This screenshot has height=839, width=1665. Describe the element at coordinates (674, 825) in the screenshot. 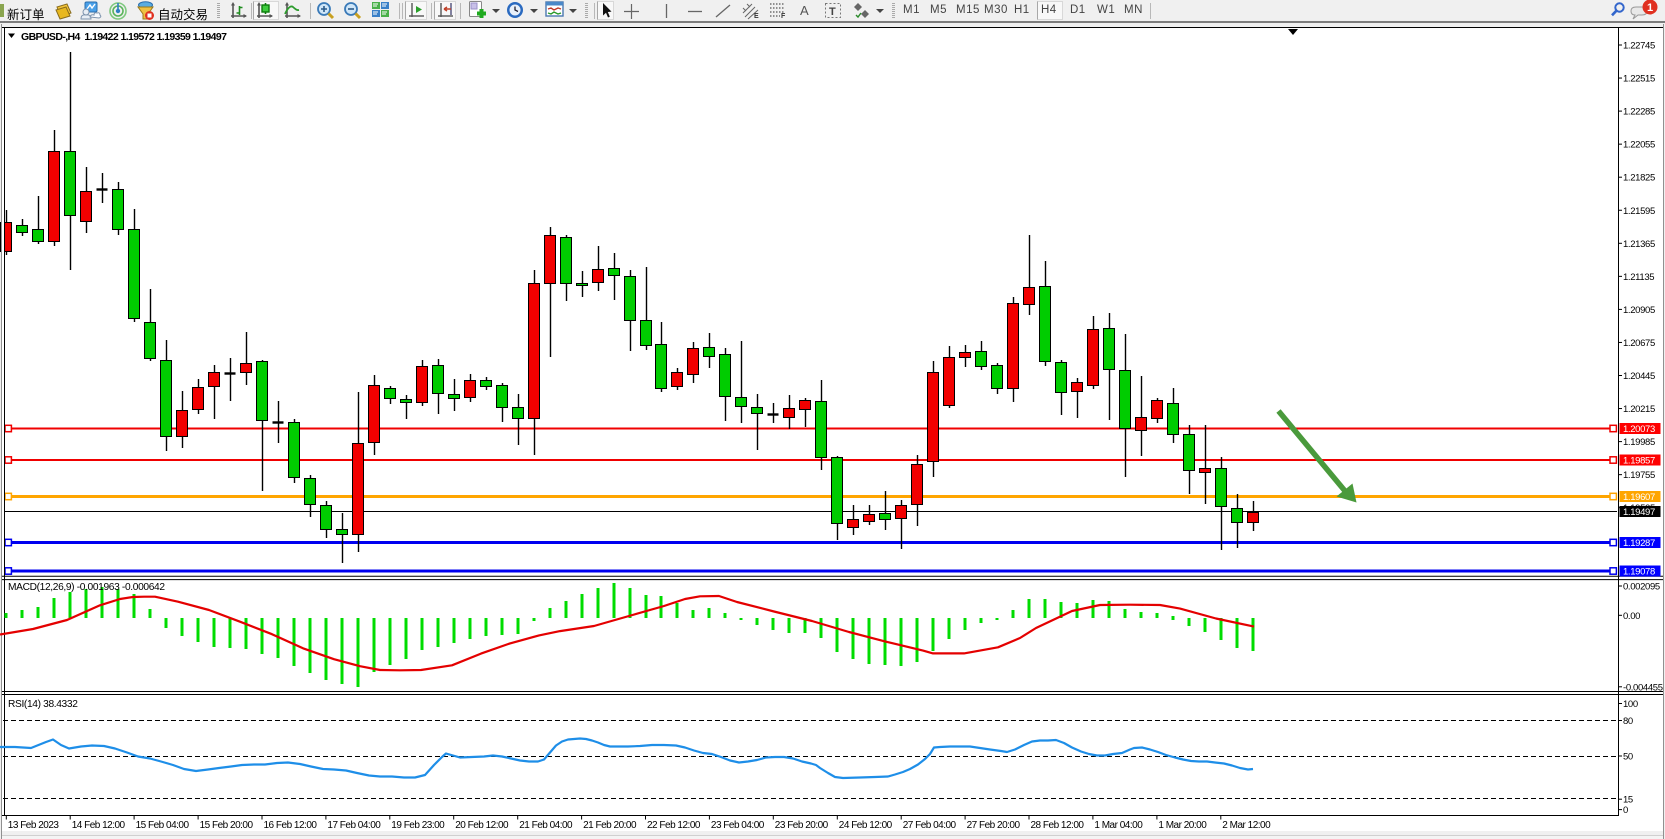

I see `svg-text: 22 Feb 12:00` at that location.